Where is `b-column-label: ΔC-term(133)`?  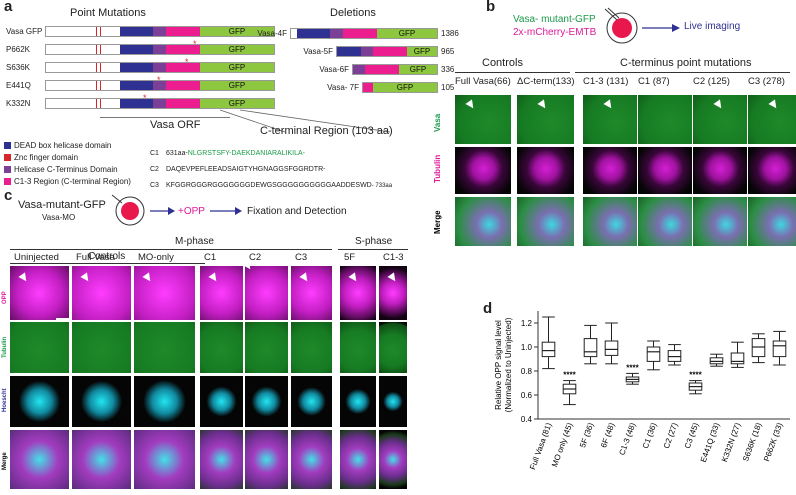
b-column-label: ΔC-term(133) is located at coordinates (546, 81).